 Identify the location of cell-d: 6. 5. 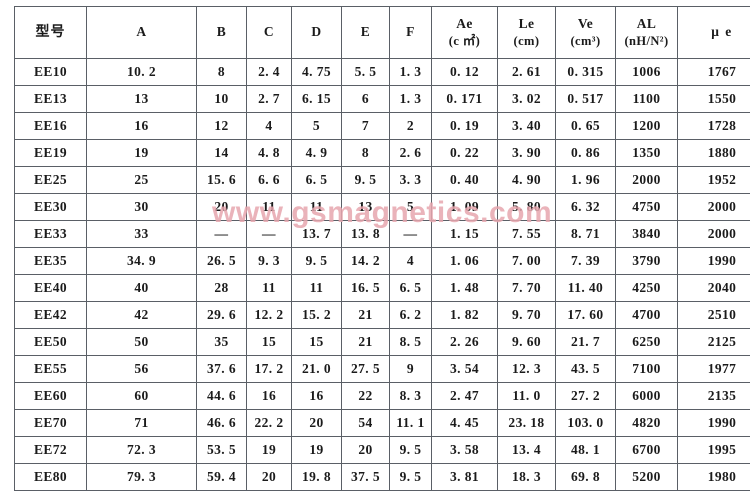
(316, 180).